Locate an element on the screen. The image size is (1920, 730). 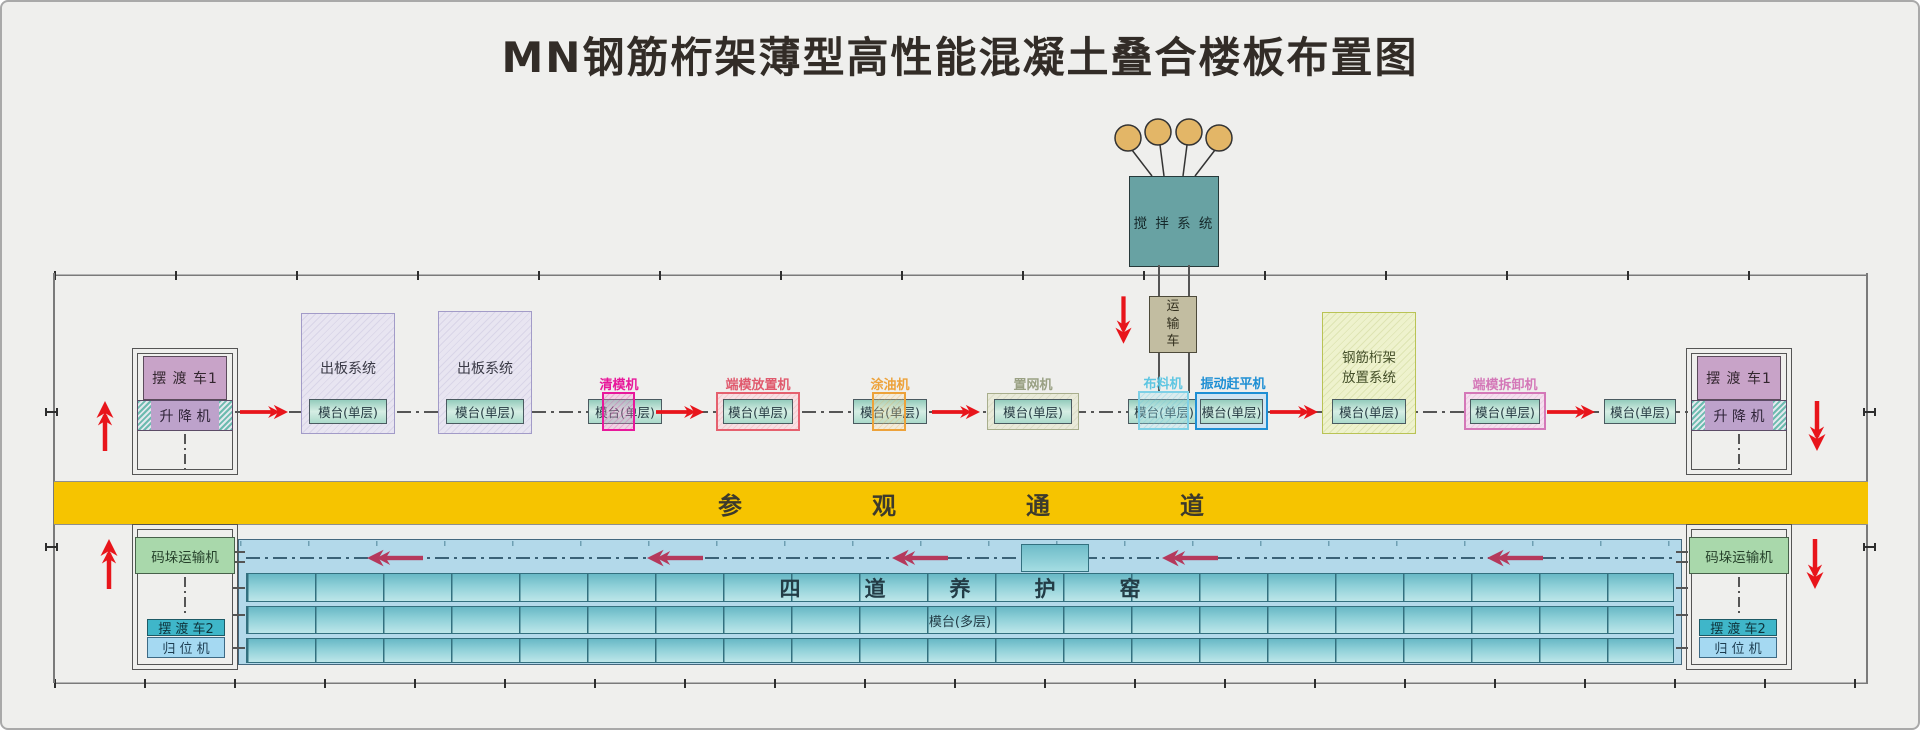
kiln-return-centerline is located at coordinates (960, 558).